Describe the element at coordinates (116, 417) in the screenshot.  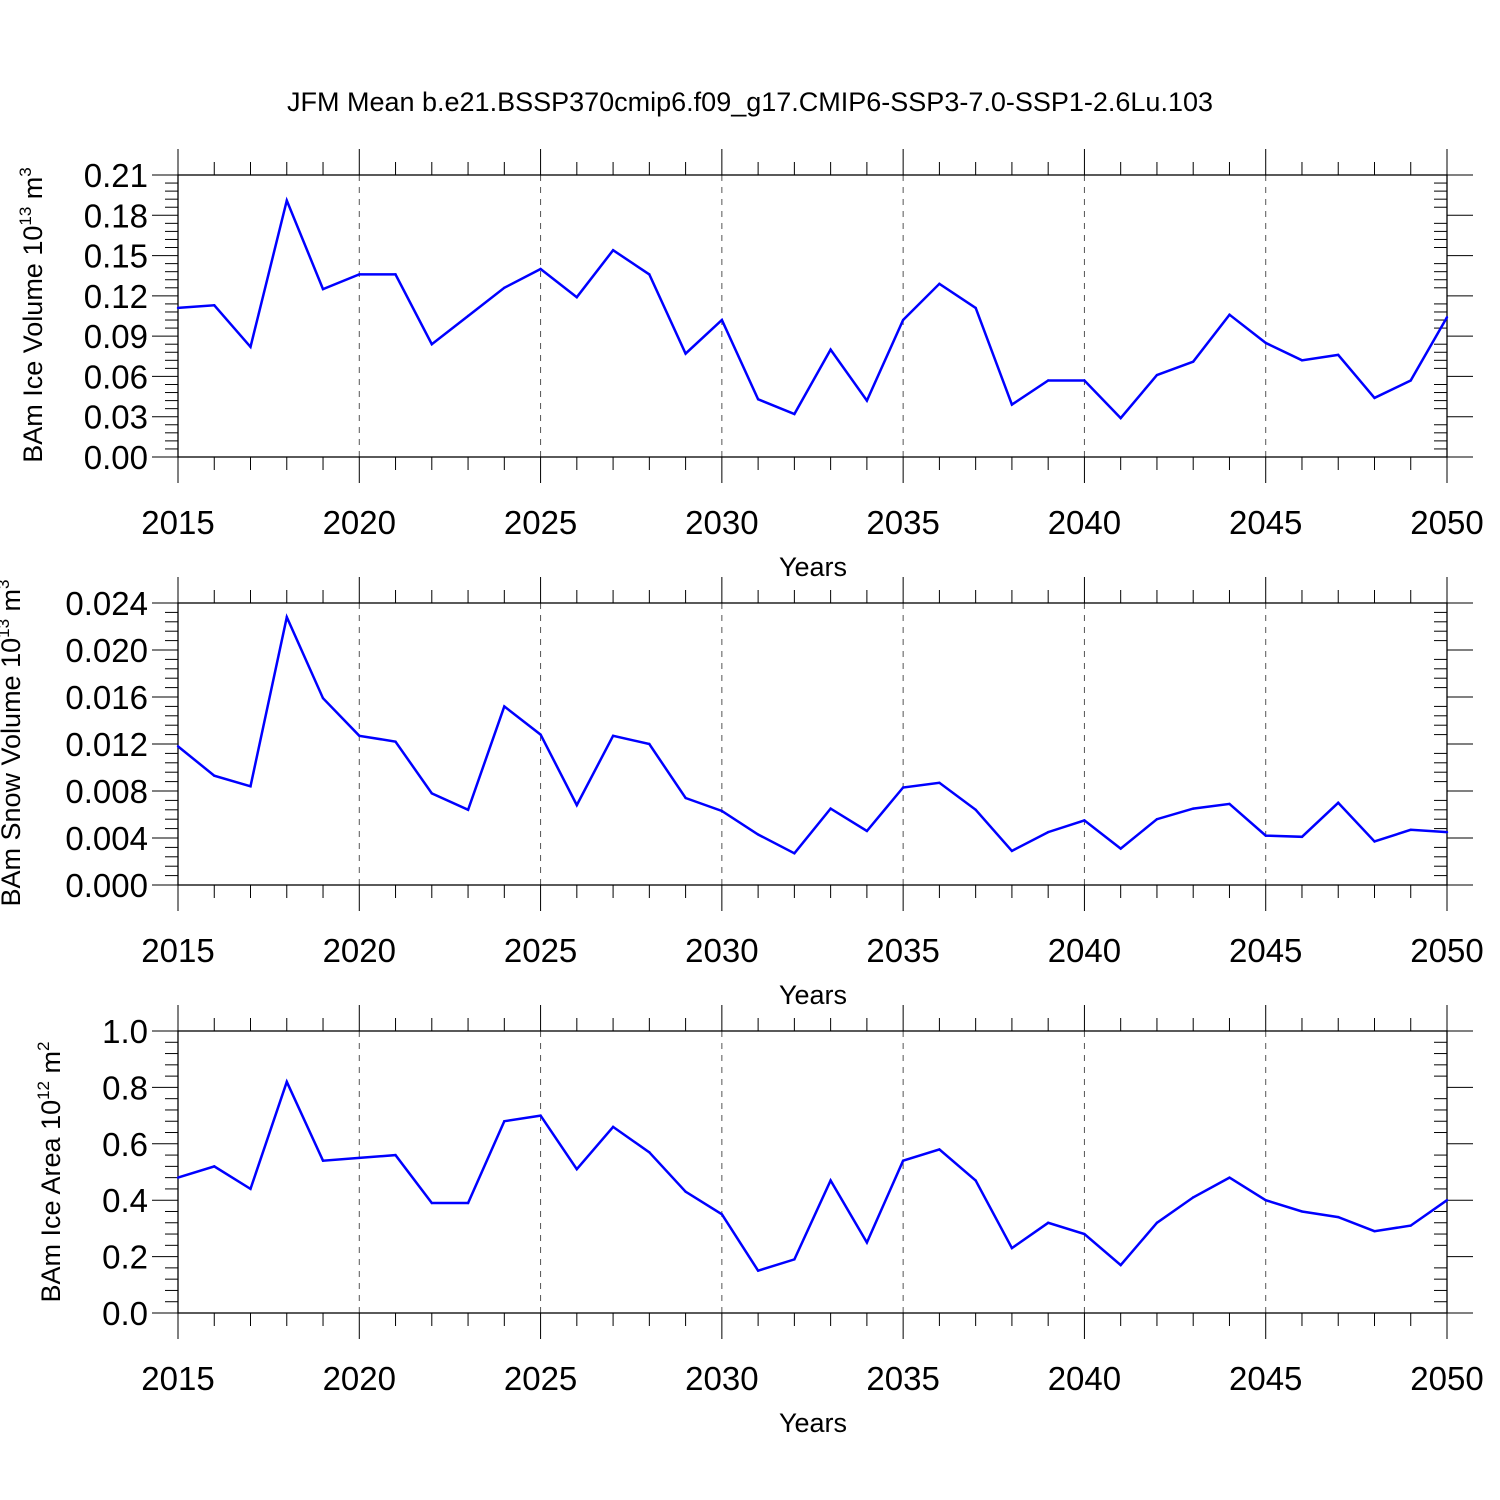
I see `y-tick-label: 0.03` at that location.